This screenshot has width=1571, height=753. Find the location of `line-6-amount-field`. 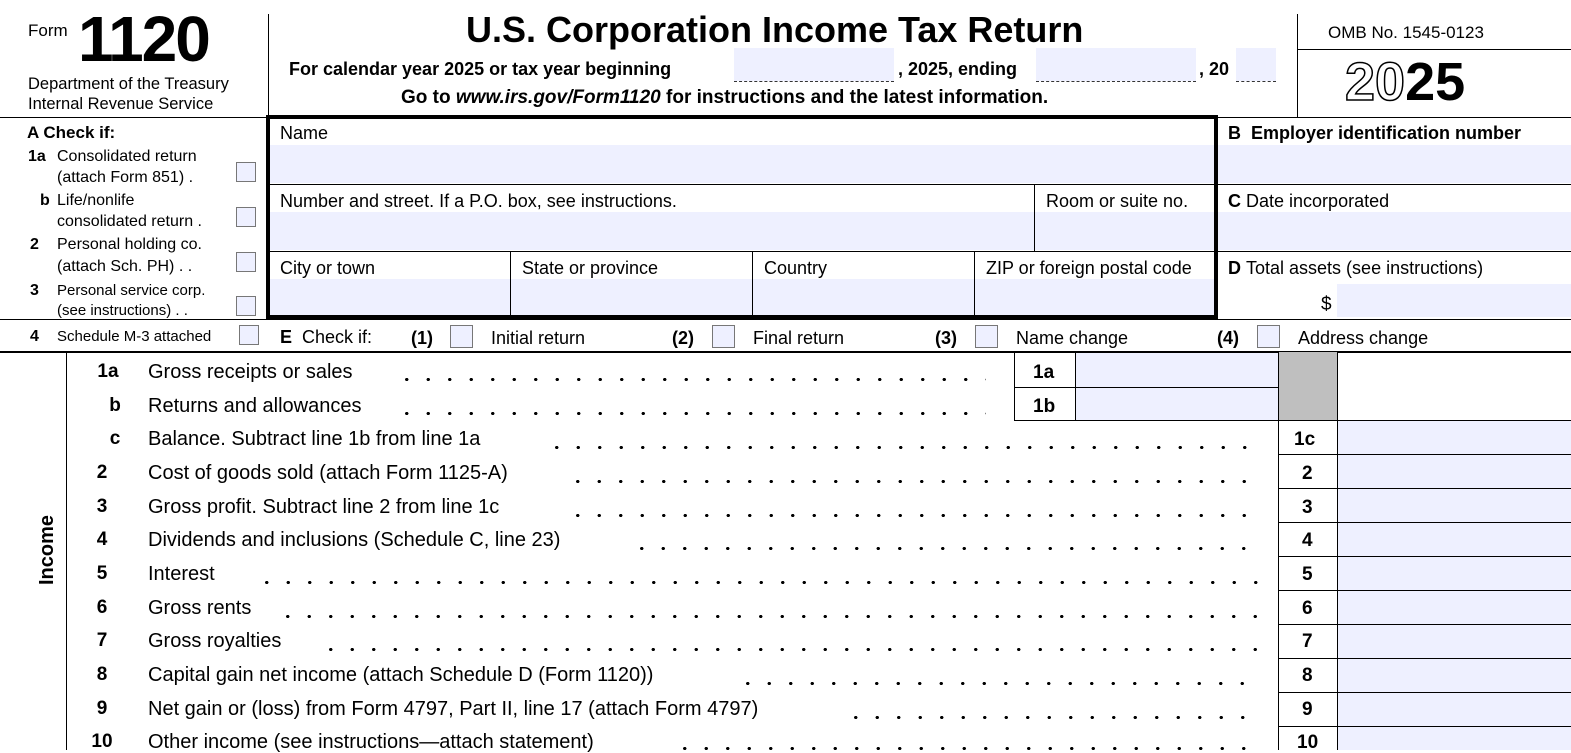

line-6-amount-field is located at coordinates (1454, 607).